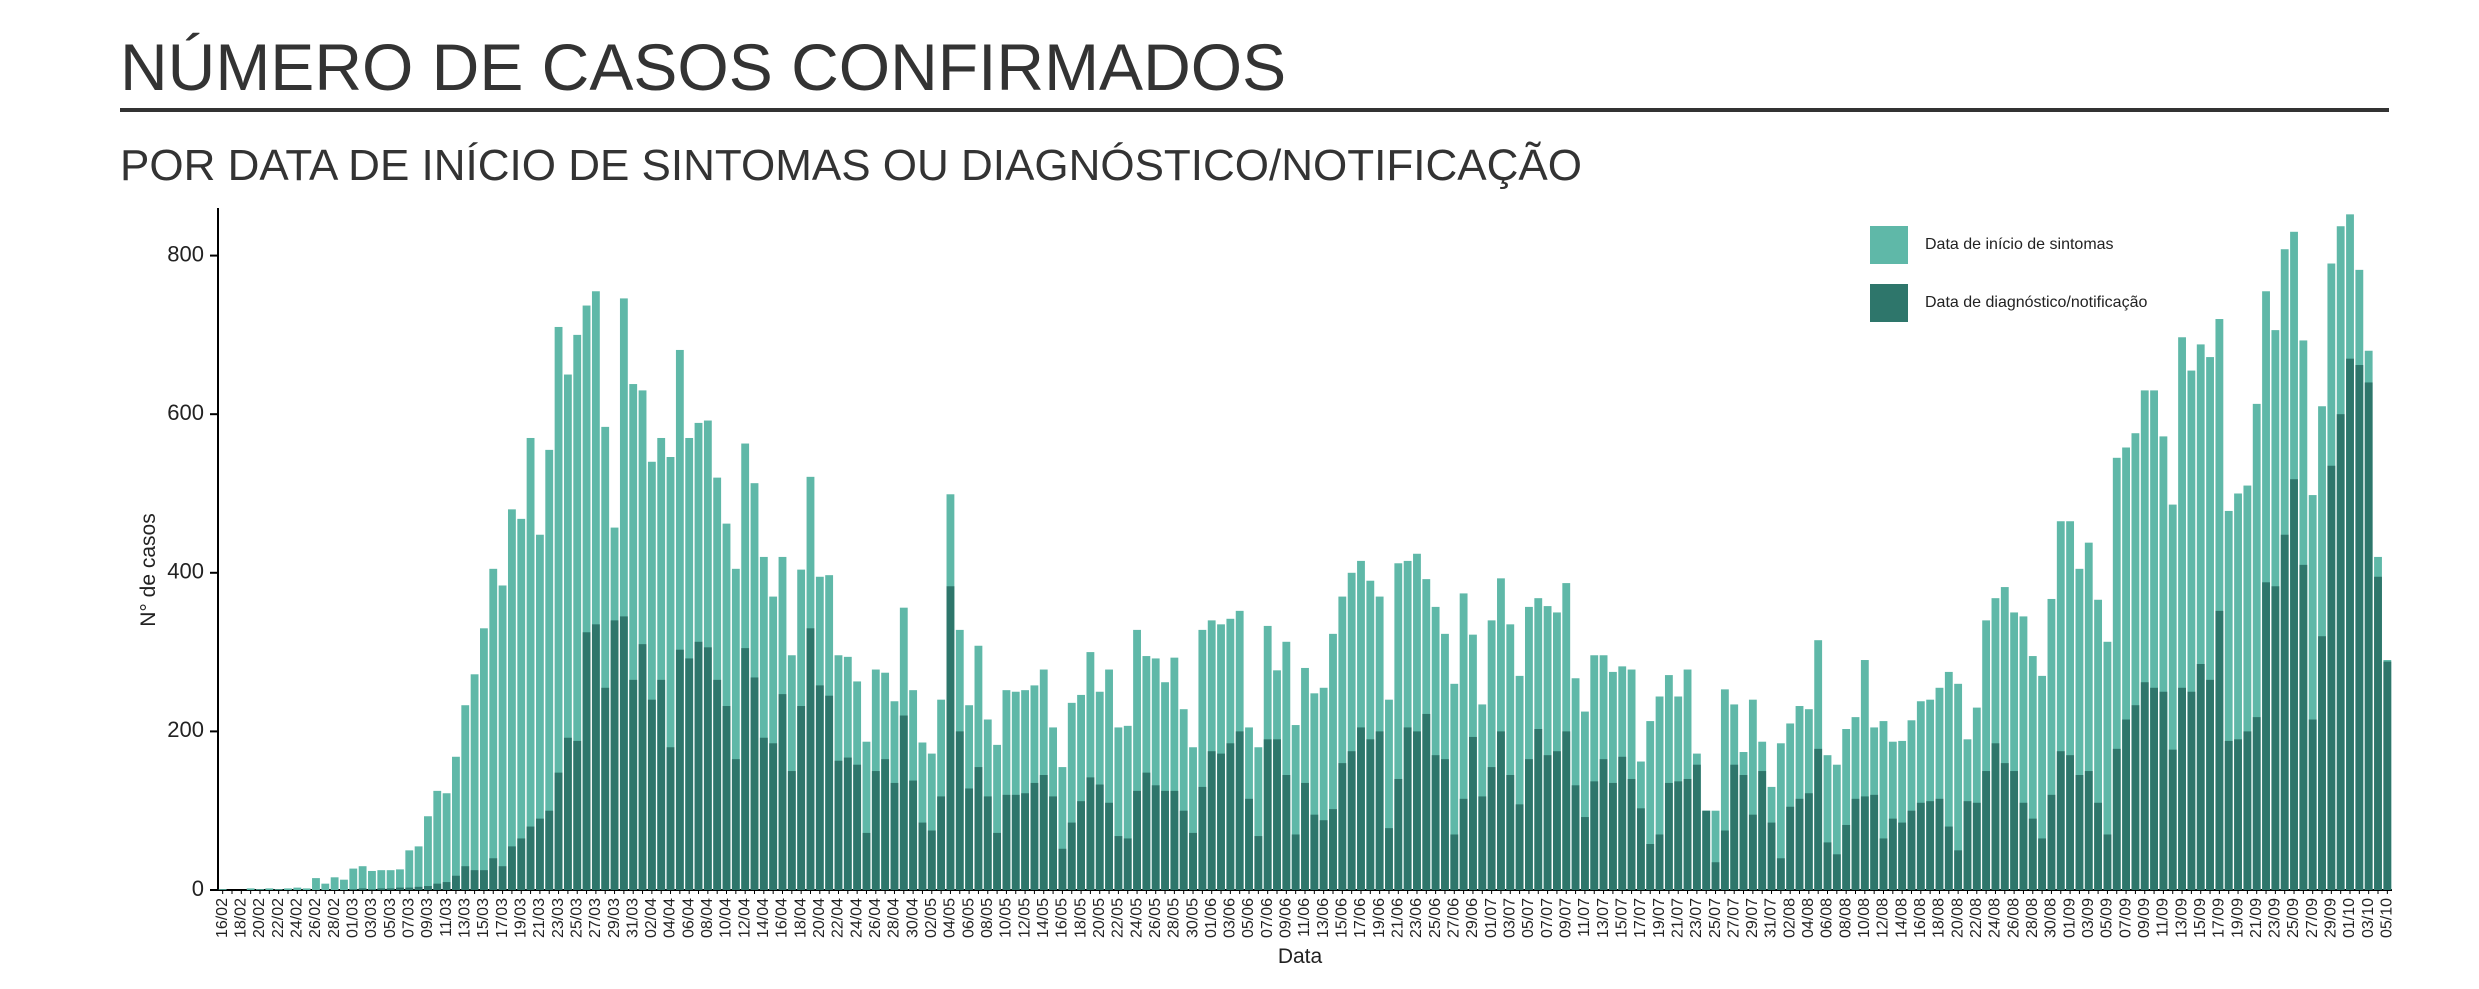  What do you see at coordinates (1472, 918) in the screenshot?
I see `x-tick-label: 29/06` at bounding box center [1472, 918].